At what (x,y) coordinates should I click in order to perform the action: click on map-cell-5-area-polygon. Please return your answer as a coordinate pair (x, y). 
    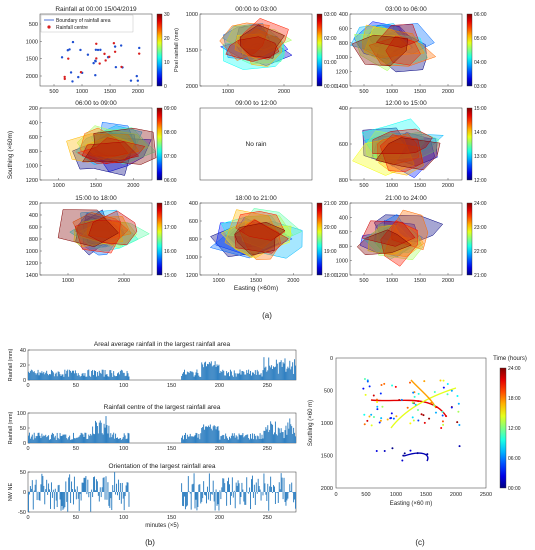
    Looking at the image, I should click on (88, 228).